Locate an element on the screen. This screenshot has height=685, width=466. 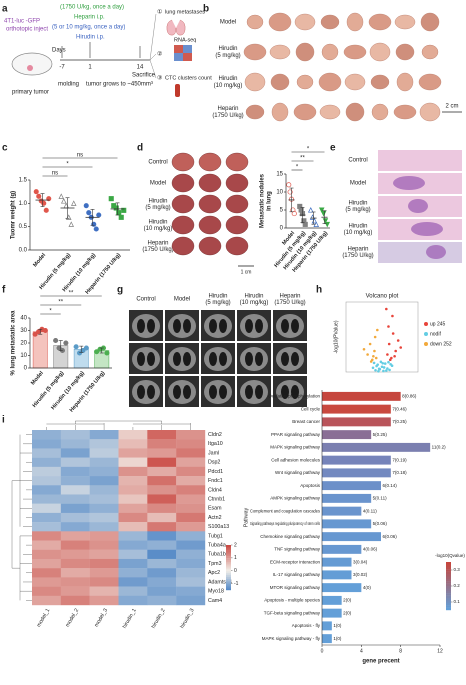
legend-label: up 245 is located at coordinates (438, 324).